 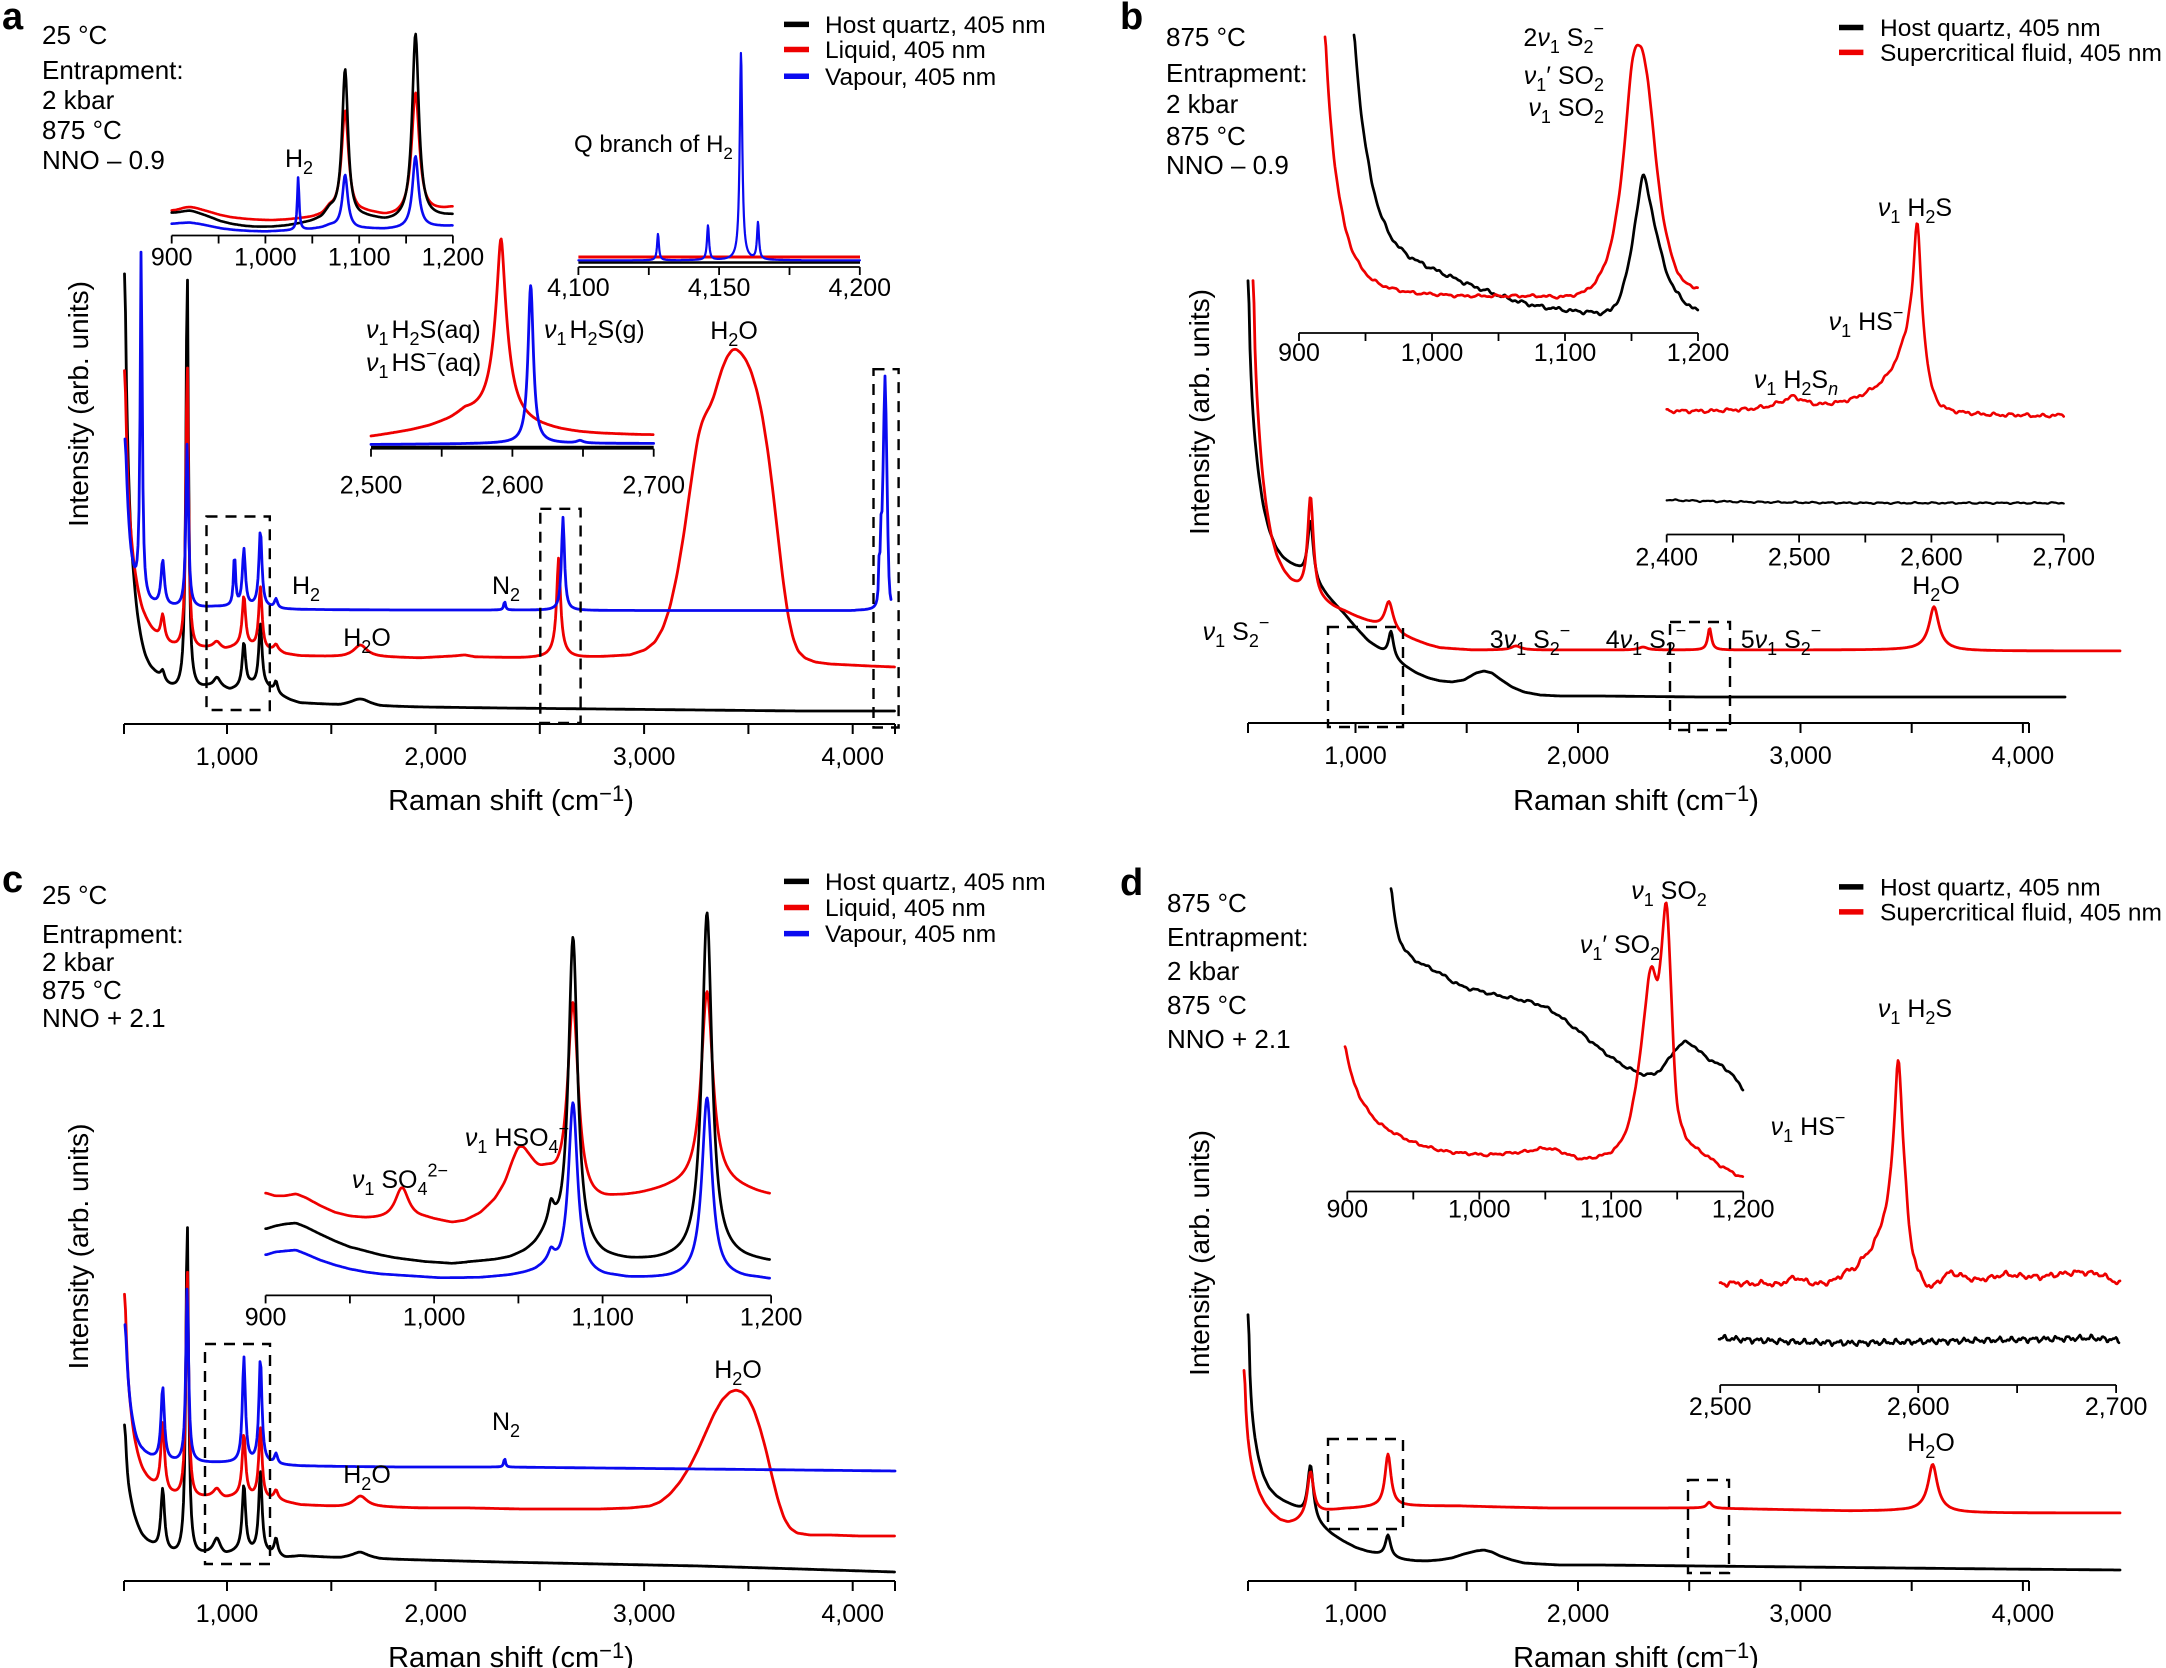 I want to click on svg-text: NNO + 2.1, so click(x=104, y=1018).